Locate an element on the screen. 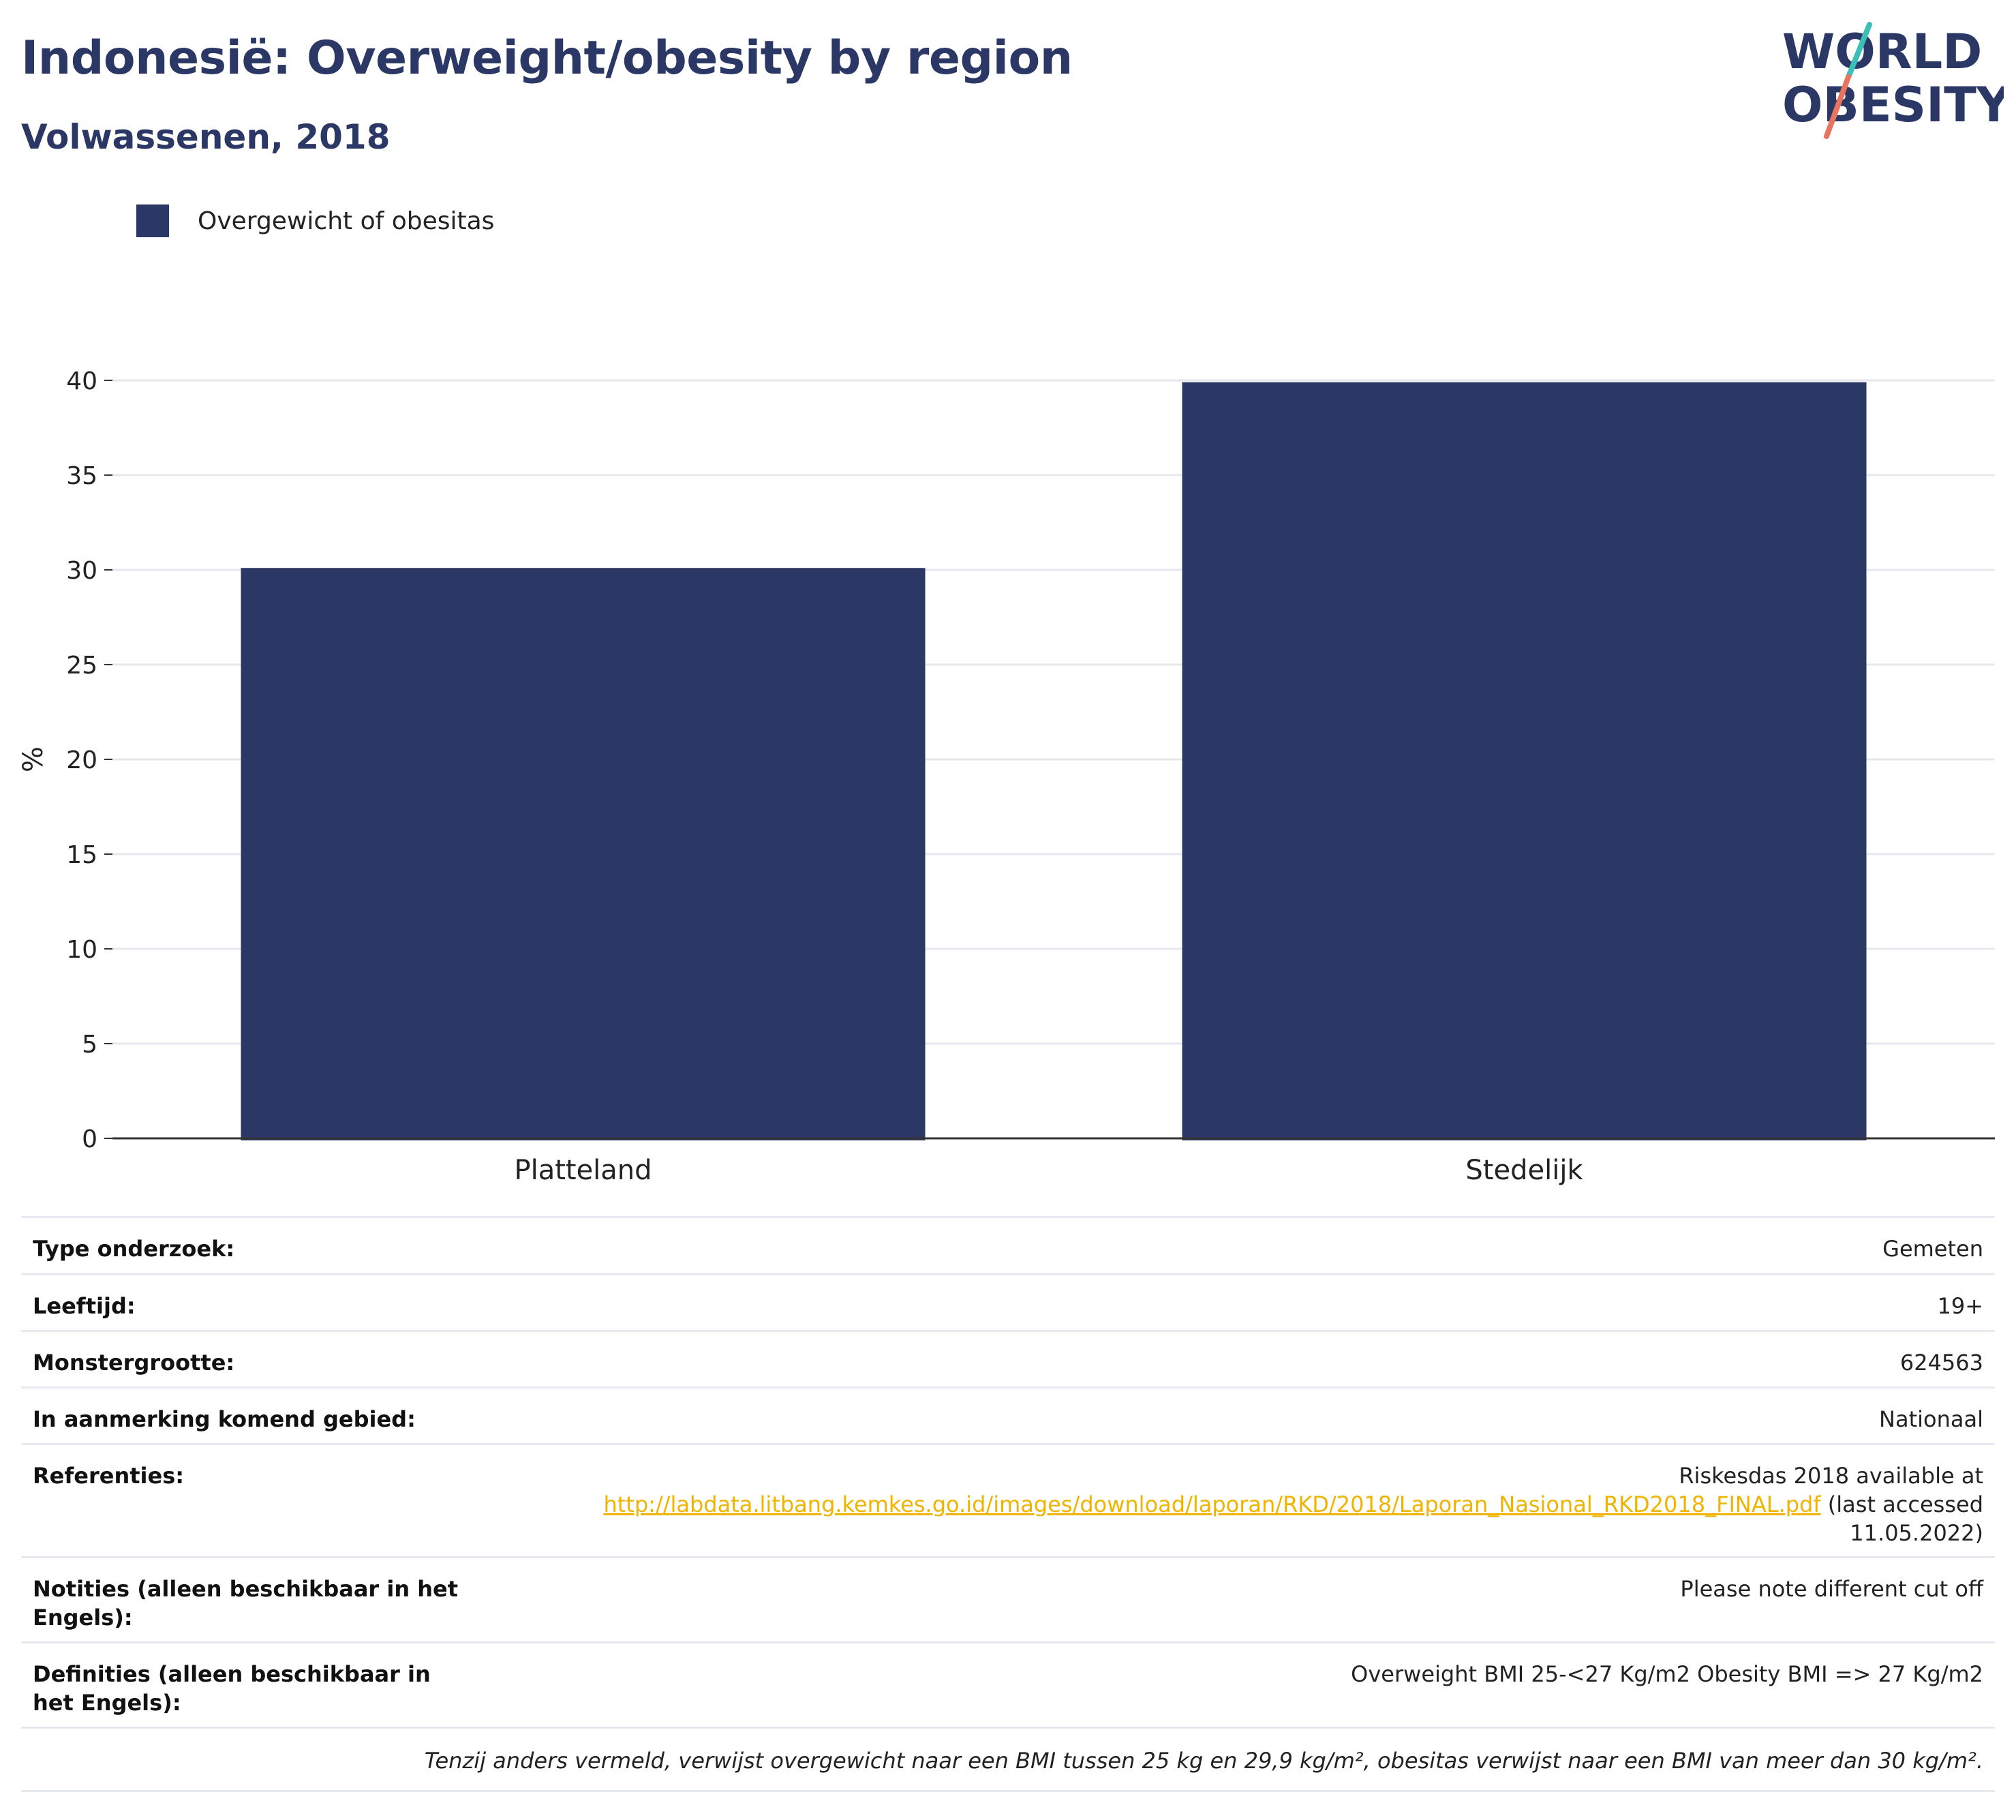 Image resolution: width=2016 pixels, height=1820 pixels. info-value: Nationaal is located at coordinates (1931, 1419).